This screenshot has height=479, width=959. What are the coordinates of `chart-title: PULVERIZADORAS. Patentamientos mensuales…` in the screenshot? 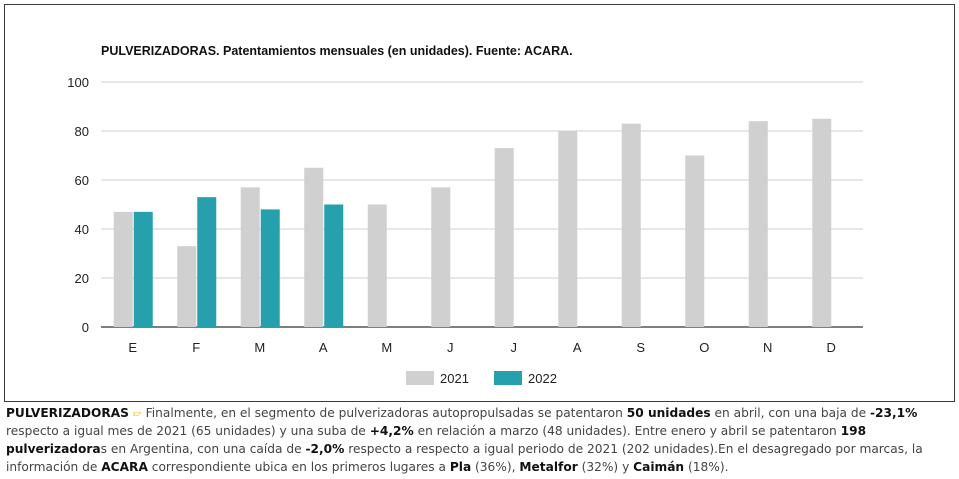 It's located at (337, 51).